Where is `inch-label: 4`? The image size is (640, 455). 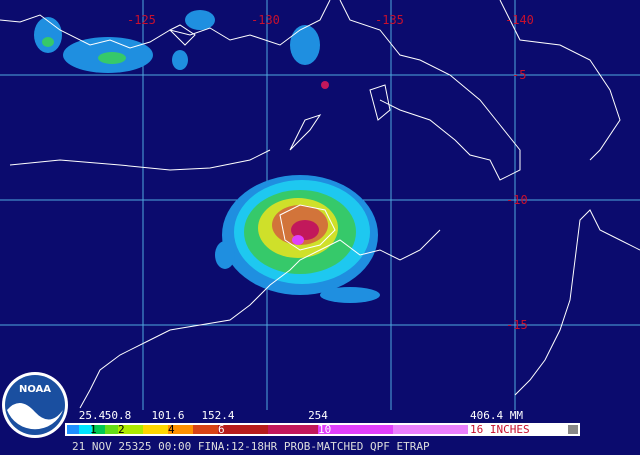 inch-label: 4 is located at coordinates (171, 429).